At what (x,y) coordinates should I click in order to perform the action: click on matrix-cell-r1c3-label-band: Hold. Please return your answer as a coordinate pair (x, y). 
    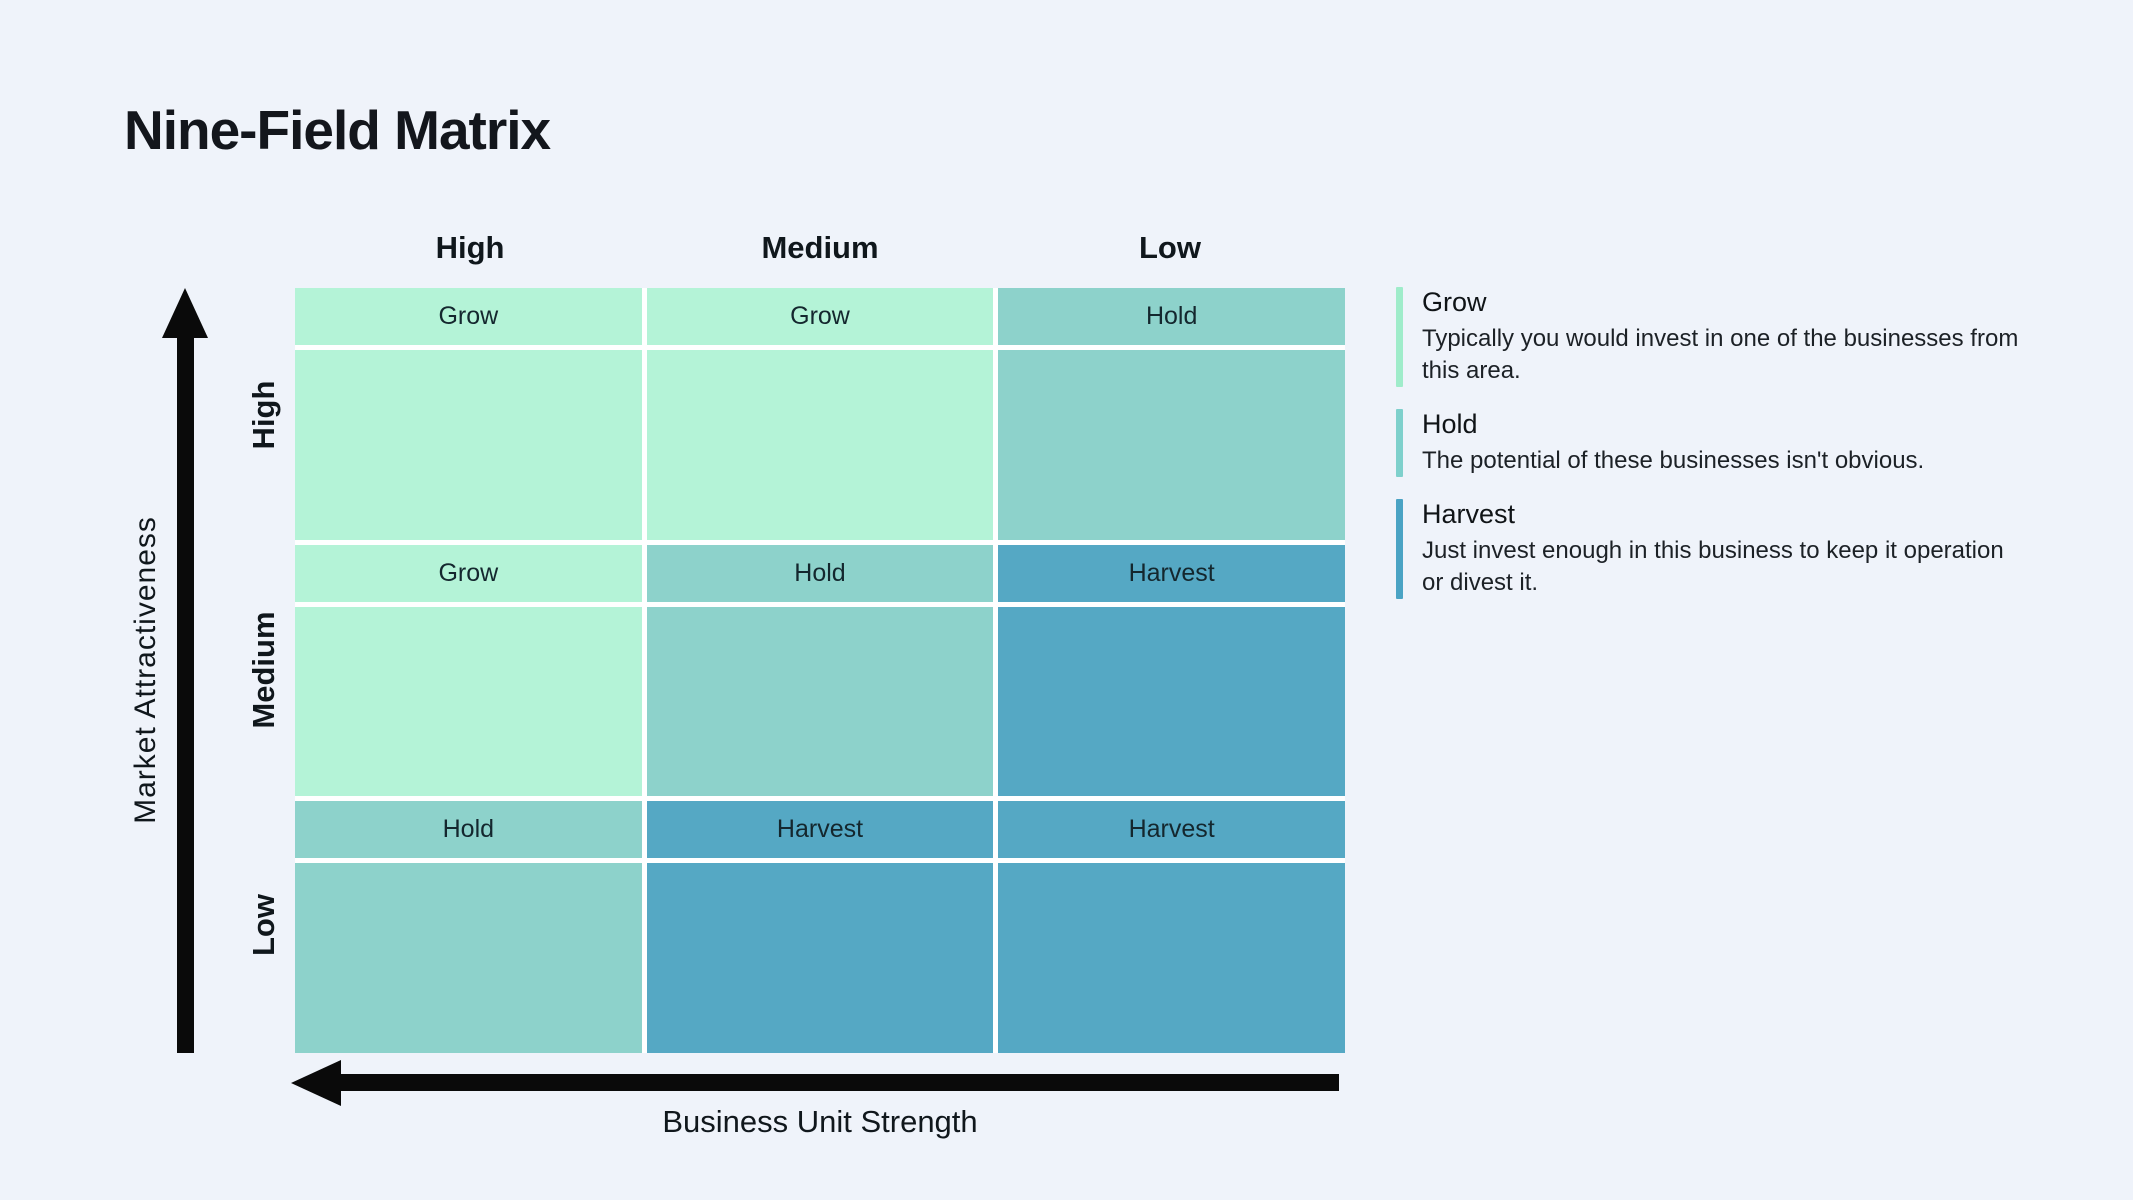
    Looking at the image, I should click on (1171, 316).